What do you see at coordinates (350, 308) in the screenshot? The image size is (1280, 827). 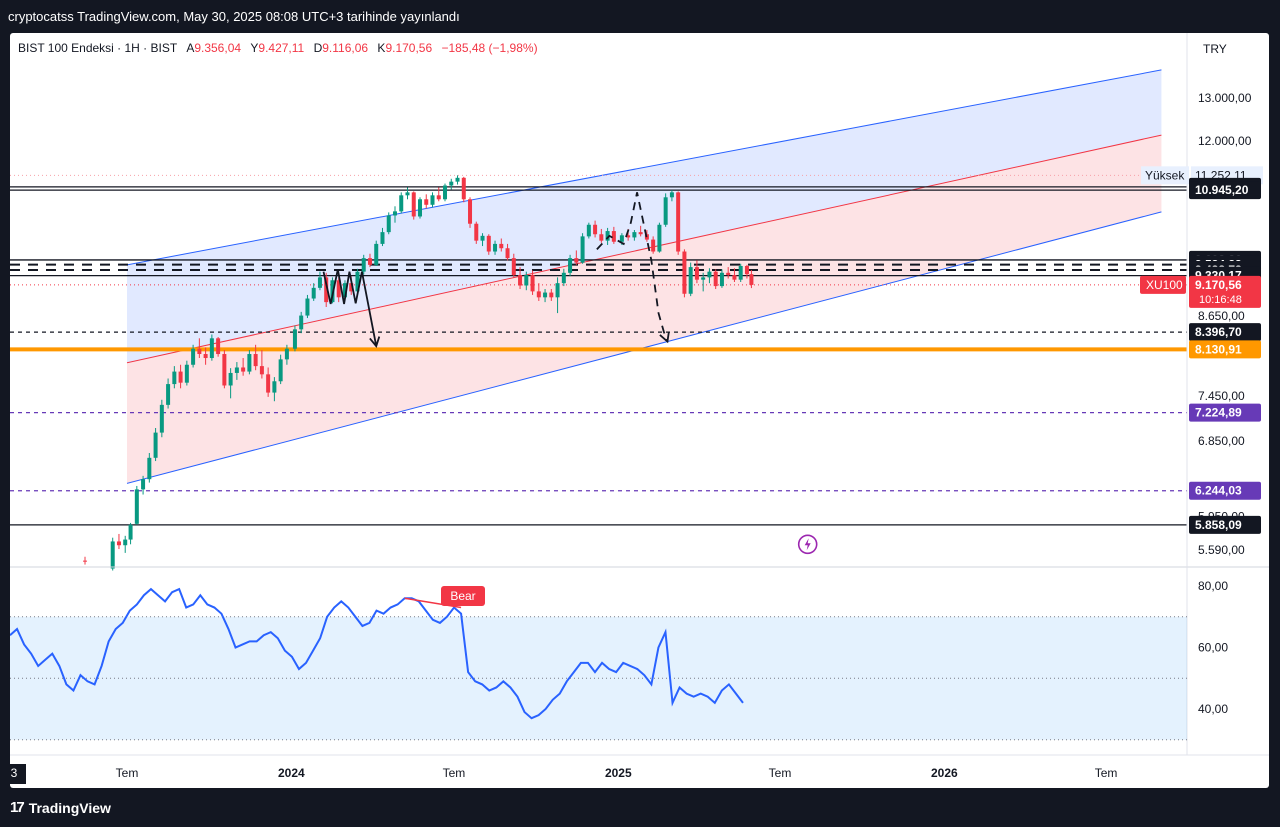 I see `zigzag-drawing` at bounding box center [350, 308].